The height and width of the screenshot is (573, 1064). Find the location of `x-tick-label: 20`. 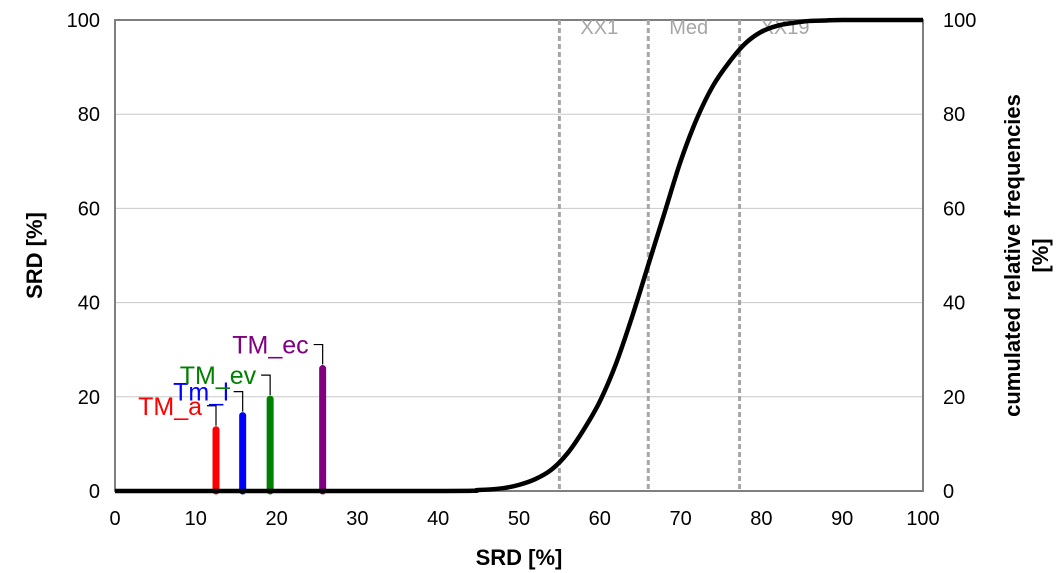

x-tick-label: 20 is located at coordinates (276, 519).